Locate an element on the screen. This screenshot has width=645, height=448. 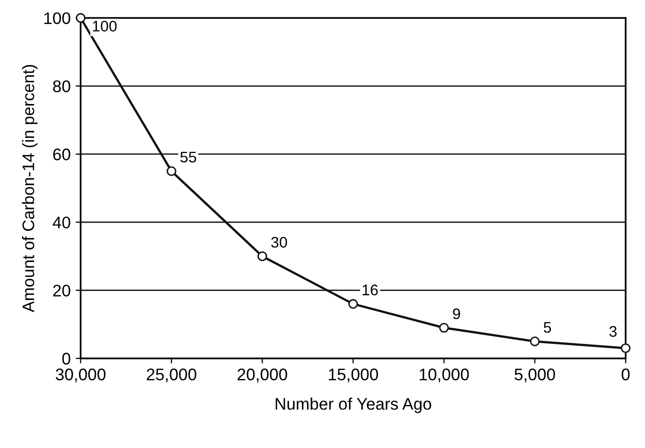
y-tick-label: 100 is located at coordinates (57, 18).